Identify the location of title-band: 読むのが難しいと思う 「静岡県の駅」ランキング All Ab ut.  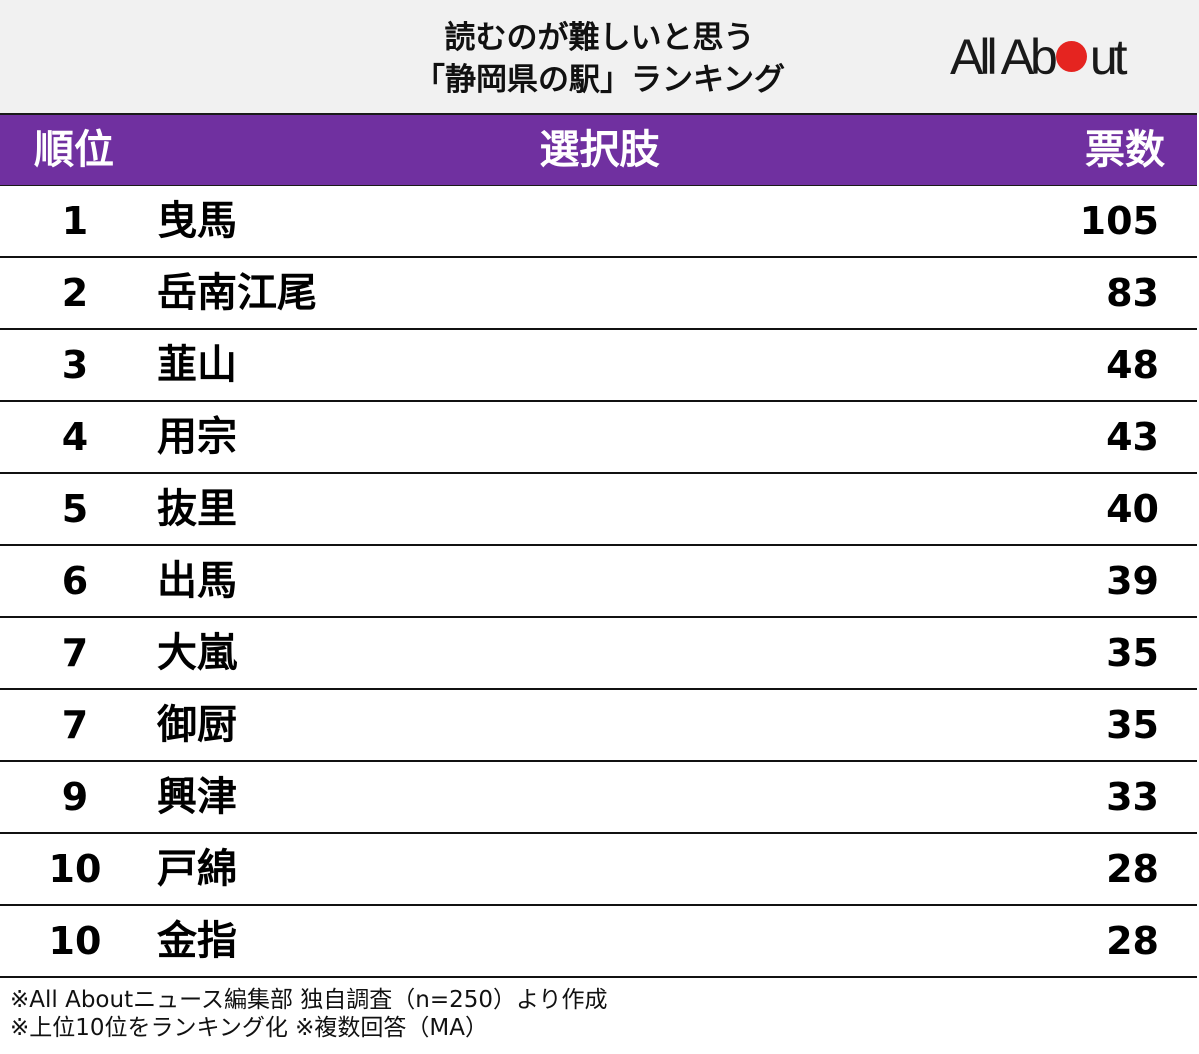
(599, 56).